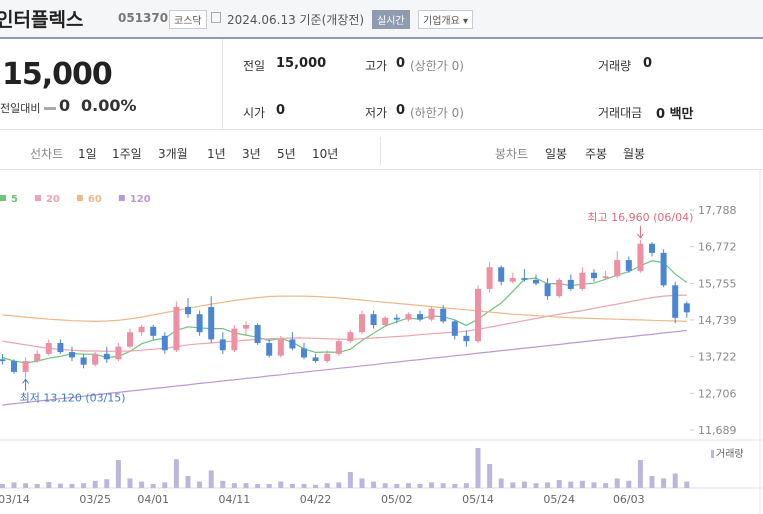 This screenshot has width=763, height=514. What do you see at coordinates (143, 18) in the screenshot?
I see `stock-code: 051370` at bounding box center [143, 18].